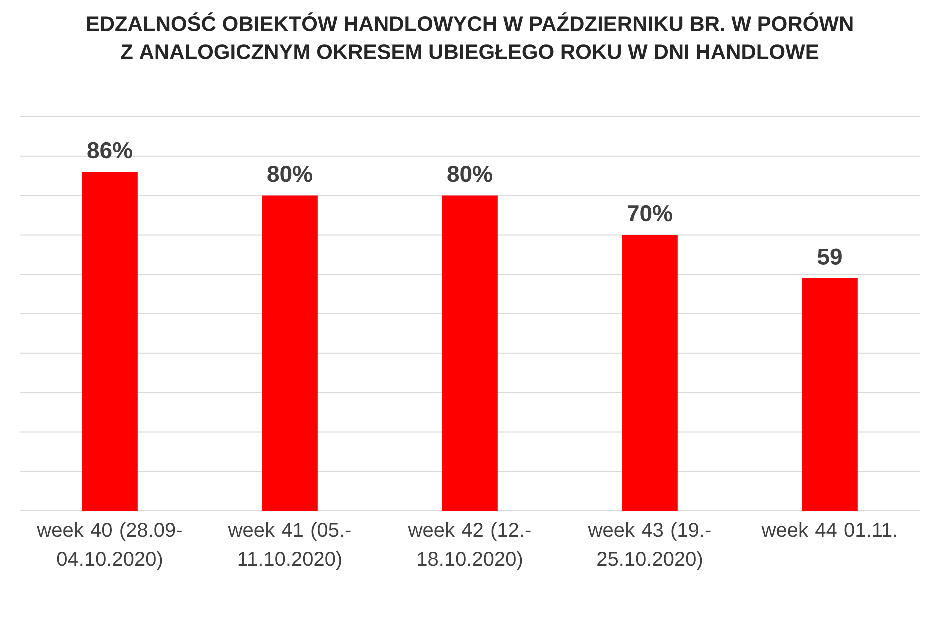 This screenshot has width=940, height=626. I want to click on x-tick-label: week 42 (12.-18.10.2020), so click(469, 546).